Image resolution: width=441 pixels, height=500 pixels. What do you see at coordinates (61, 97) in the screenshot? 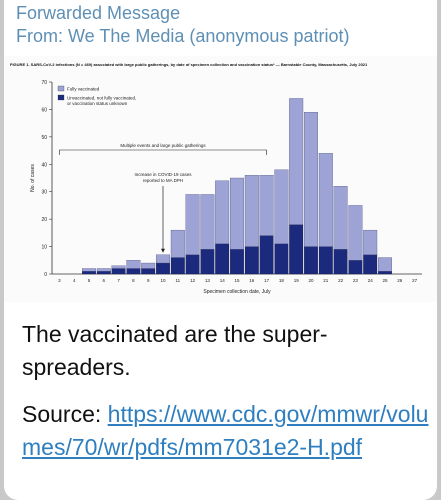
I see `legend-swatch-unvaccinated` at bounding box center [61, 97].